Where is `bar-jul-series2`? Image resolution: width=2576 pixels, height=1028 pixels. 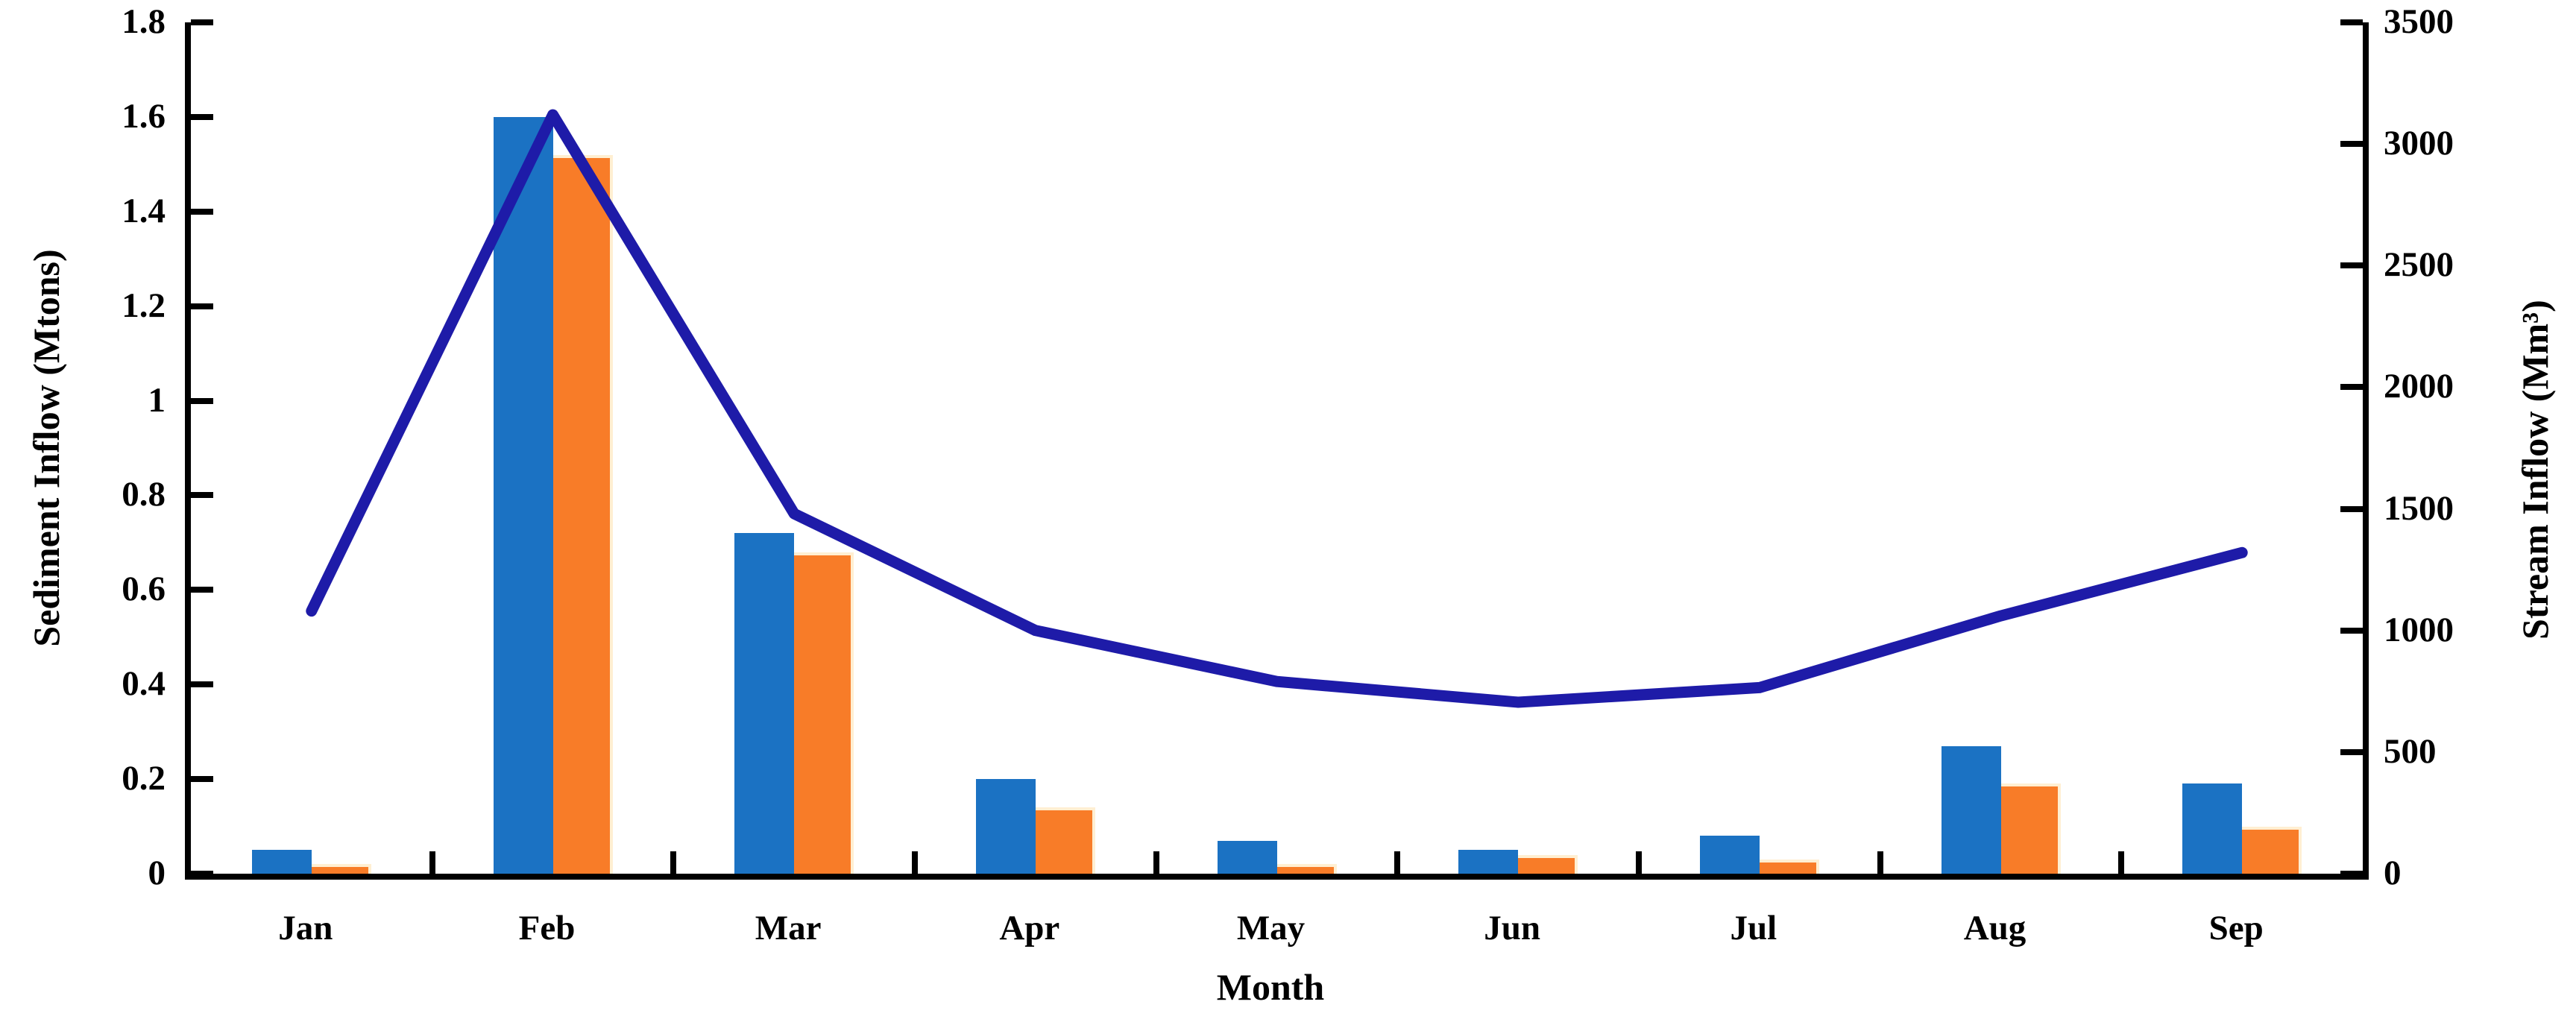
bar-jul-series2 is located at coordinates (1789, 866).